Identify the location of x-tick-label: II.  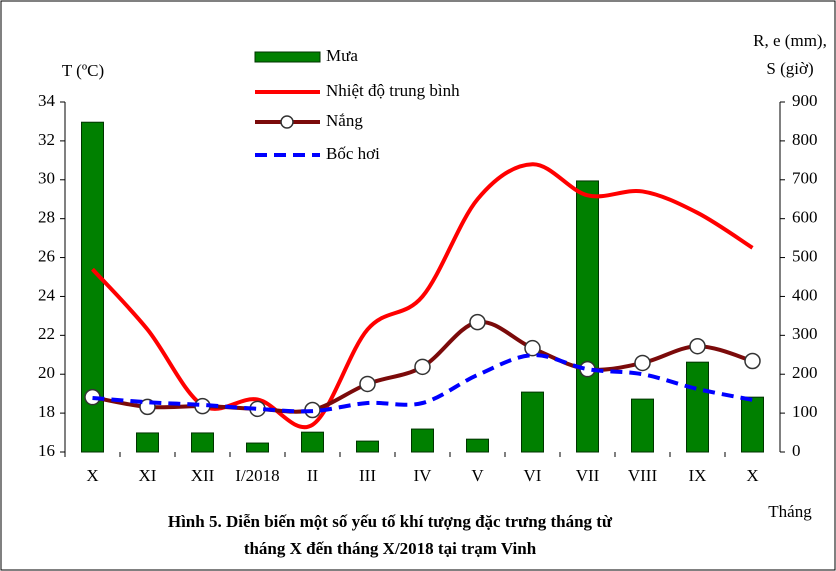
(313, 475).